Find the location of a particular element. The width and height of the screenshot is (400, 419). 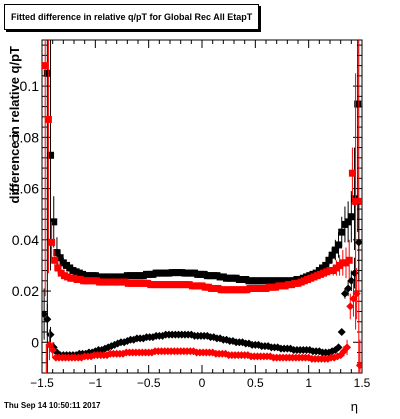

x-axis-label: η is located at coordinates (354, 406).